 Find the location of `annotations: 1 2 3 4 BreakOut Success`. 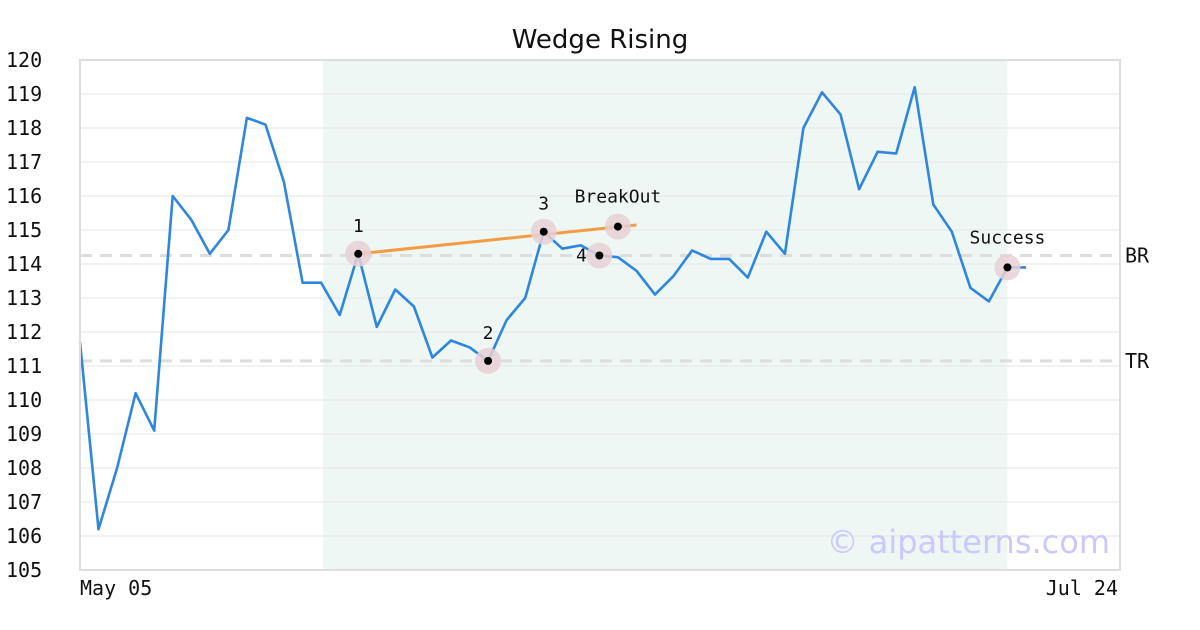

annotations: 1 2 3 4 BreakOut Success is located at coordinates (699, 265).